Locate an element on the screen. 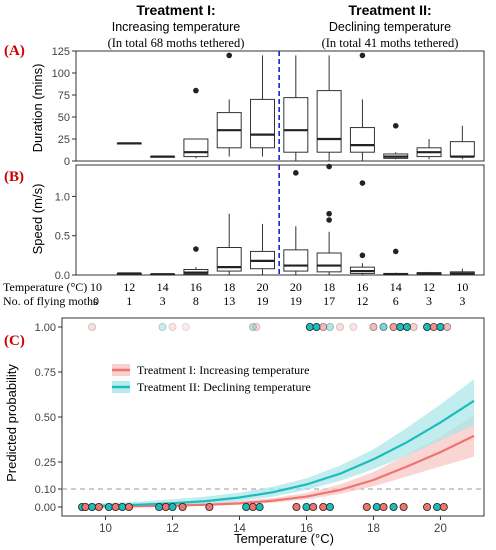 This screenshot has width=496, height=550. treatment-2-note: (In total 41 moths tethered) is located at coordinates (390, 43).